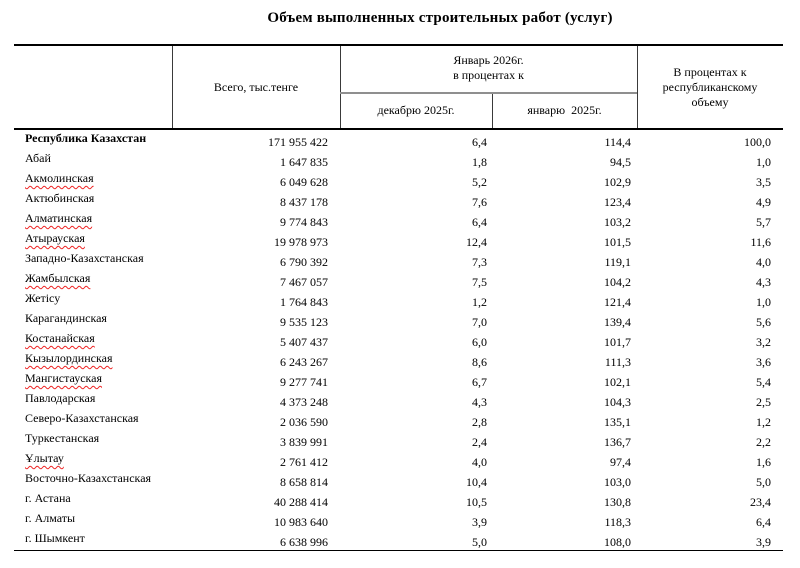 This screenshot has width=800, height=568. What do you see at coordinates (93, 260) in the screenshot?
I see `region-name-cell: Западно-Казахстанская` at bounding box center [93, 260].